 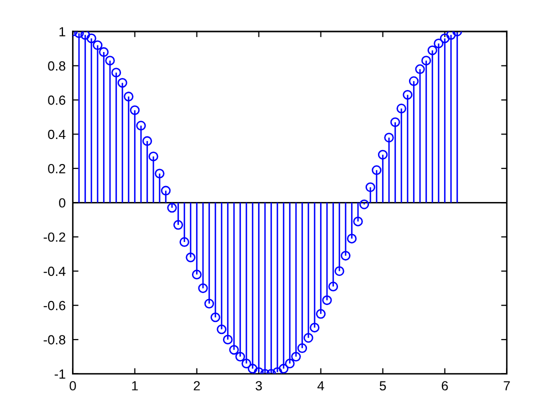 What do you see at coordinates (62, 203) in the screenshot?
I see `y-tick-label: 0` at bounding box center [62, 203].